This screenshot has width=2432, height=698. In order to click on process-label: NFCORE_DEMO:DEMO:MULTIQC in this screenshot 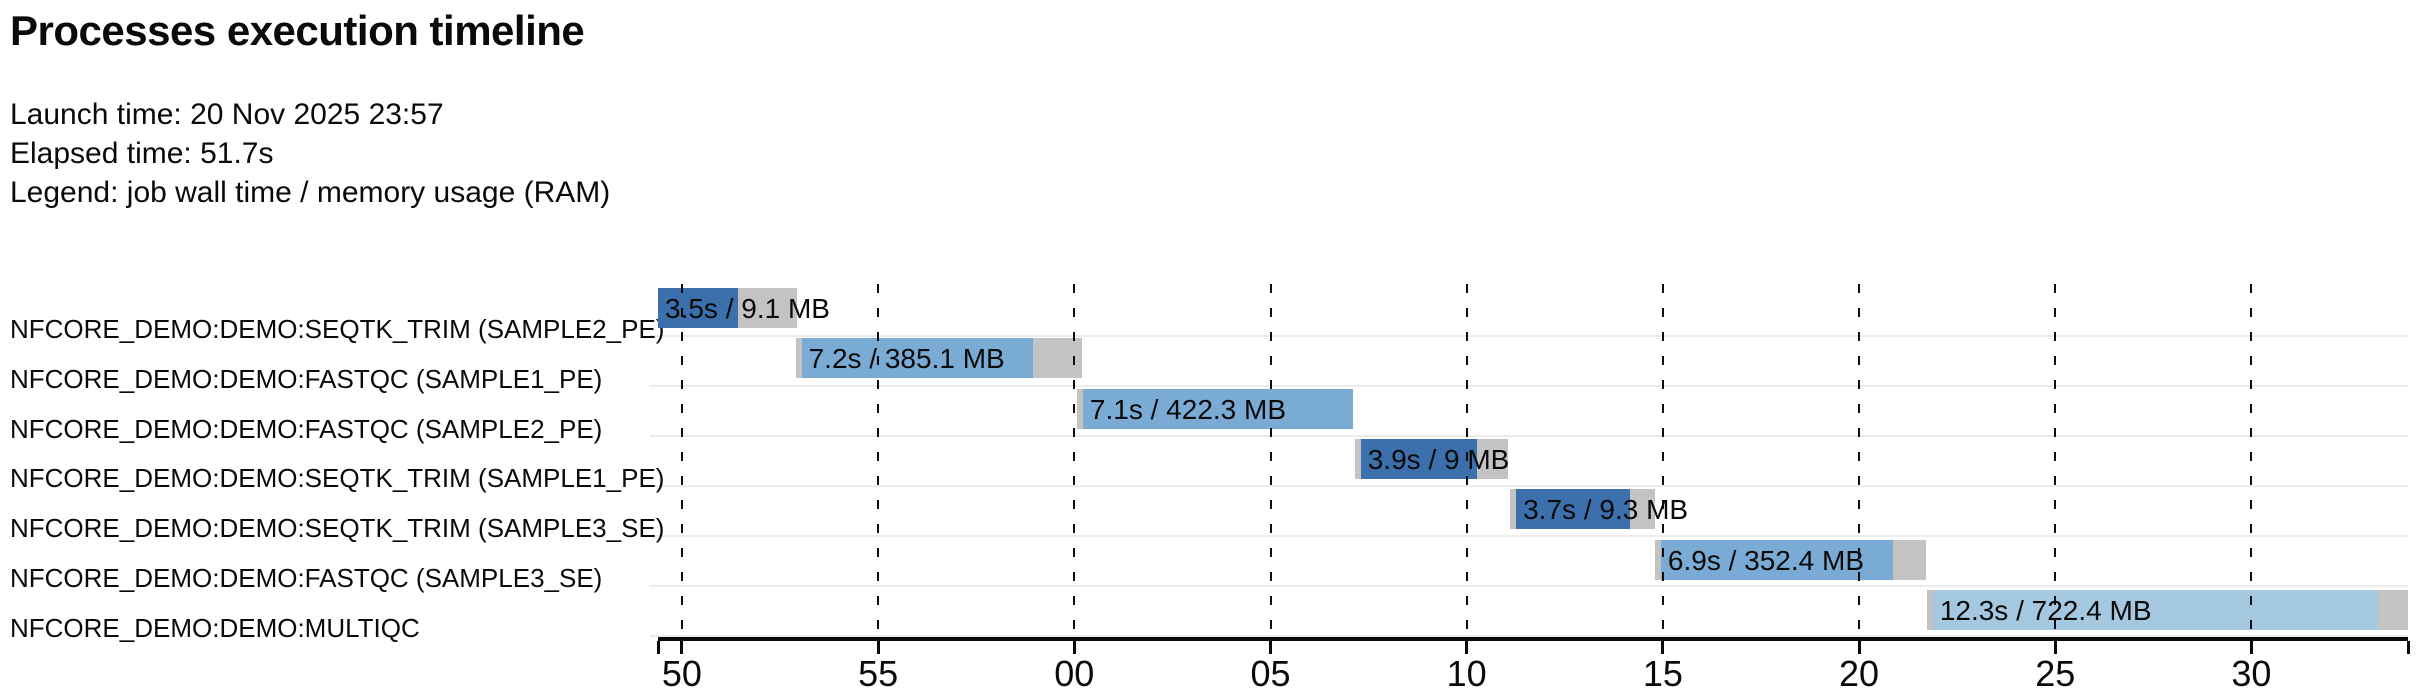, I will do `click(215, 627)`.